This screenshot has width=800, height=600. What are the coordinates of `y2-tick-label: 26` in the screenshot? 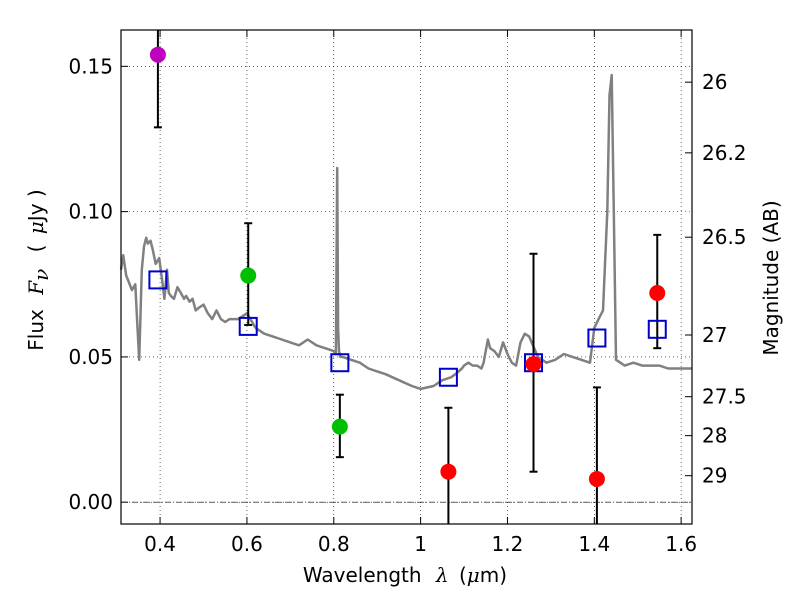 It's located at (714, 82).